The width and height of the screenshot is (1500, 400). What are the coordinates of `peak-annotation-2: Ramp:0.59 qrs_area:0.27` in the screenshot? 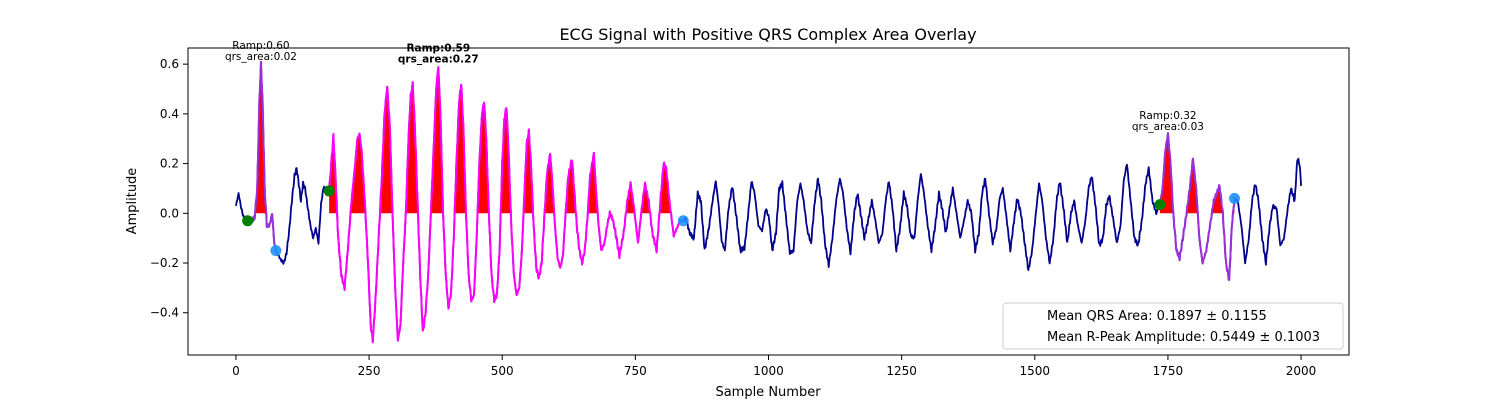 It's located at (438, 54).